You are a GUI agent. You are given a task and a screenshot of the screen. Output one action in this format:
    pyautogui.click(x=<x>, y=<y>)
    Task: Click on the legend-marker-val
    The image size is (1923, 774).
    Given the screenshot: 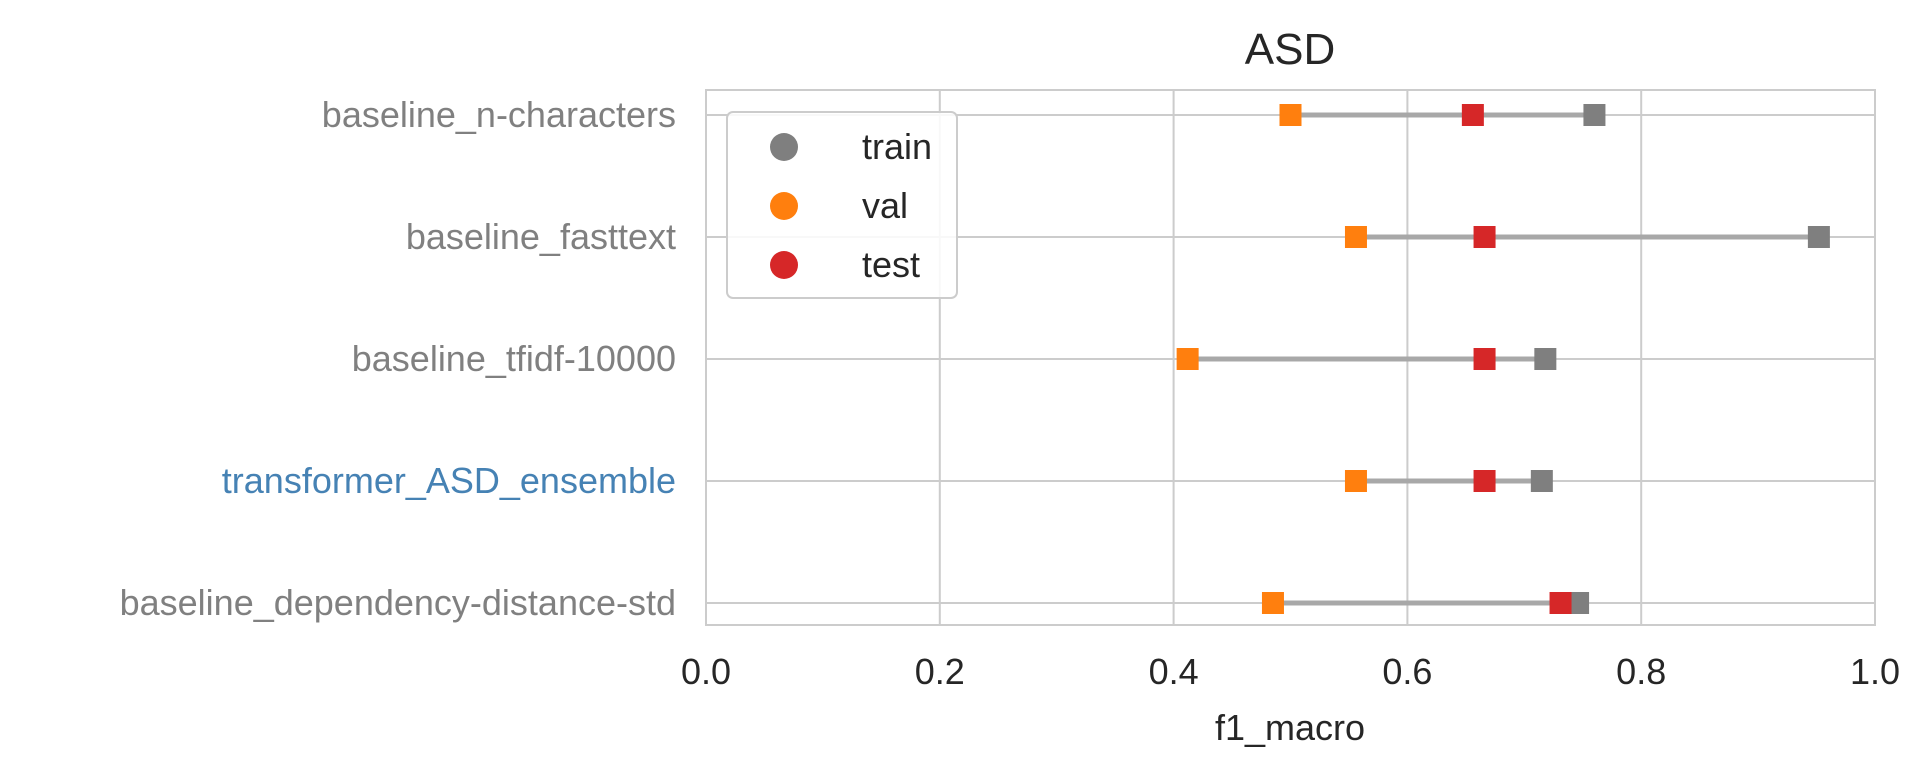 What is the action you would take?
    pyautogui.click(x=784, y=206)
    